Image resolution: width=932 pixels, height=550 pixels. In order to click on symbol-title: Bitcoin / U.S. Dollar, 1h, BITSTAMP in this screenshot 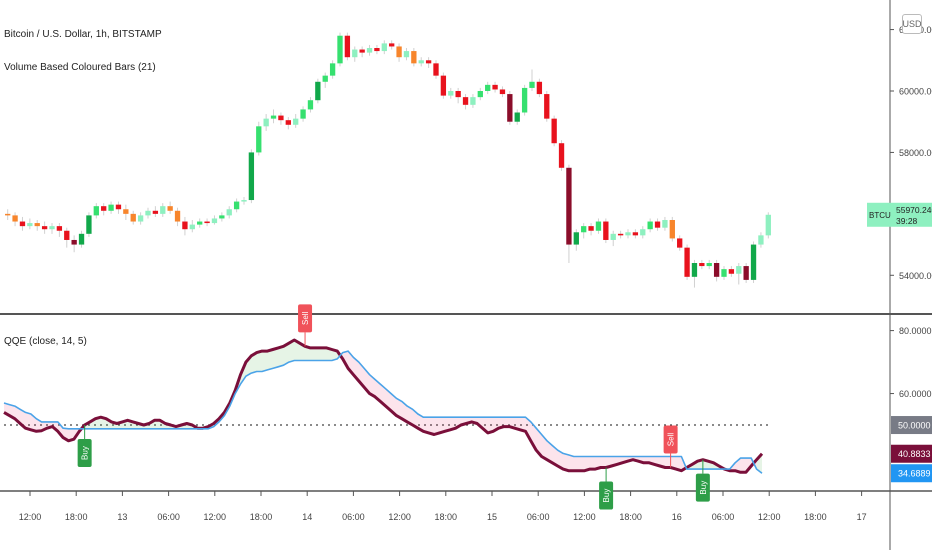, I will do `click(83, 34)`.